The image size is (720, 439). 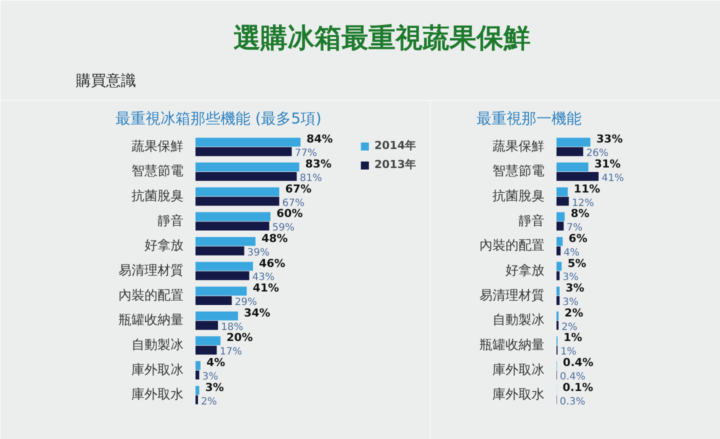 I want to click on data-label: 7%, so click(x=574, y=228).